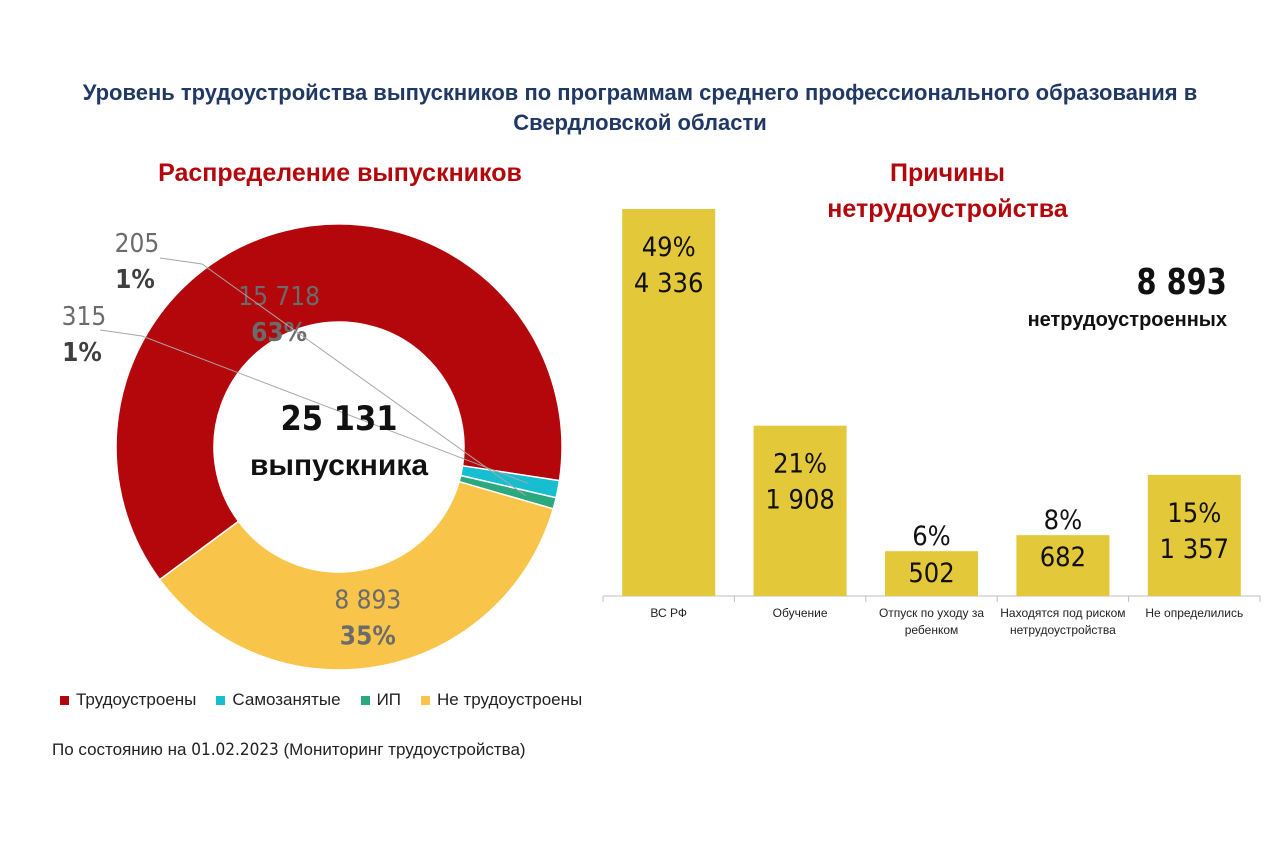 This screenshot has height=853, width=1280. I want to click on donut-percent-label-2: 1%, so click(135, 280).